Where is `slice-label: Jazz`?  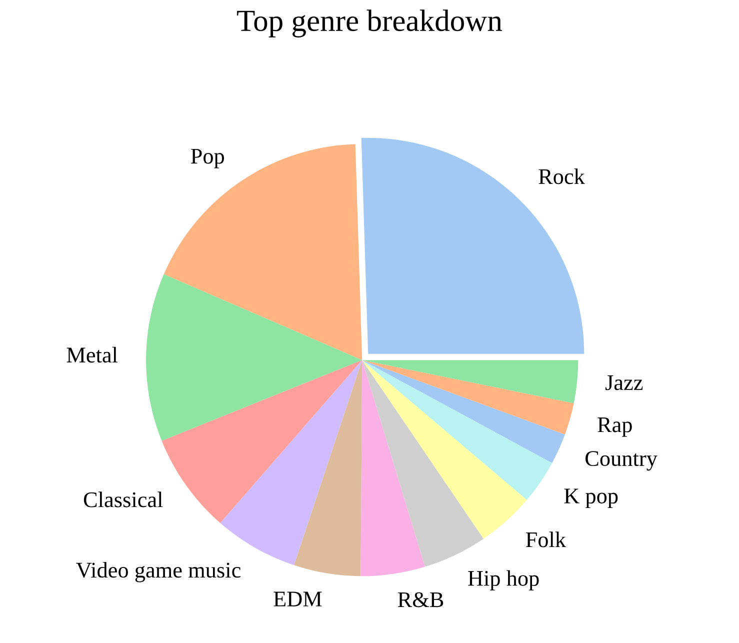
slice-label: Jazz is located at coordinates (624, 382).